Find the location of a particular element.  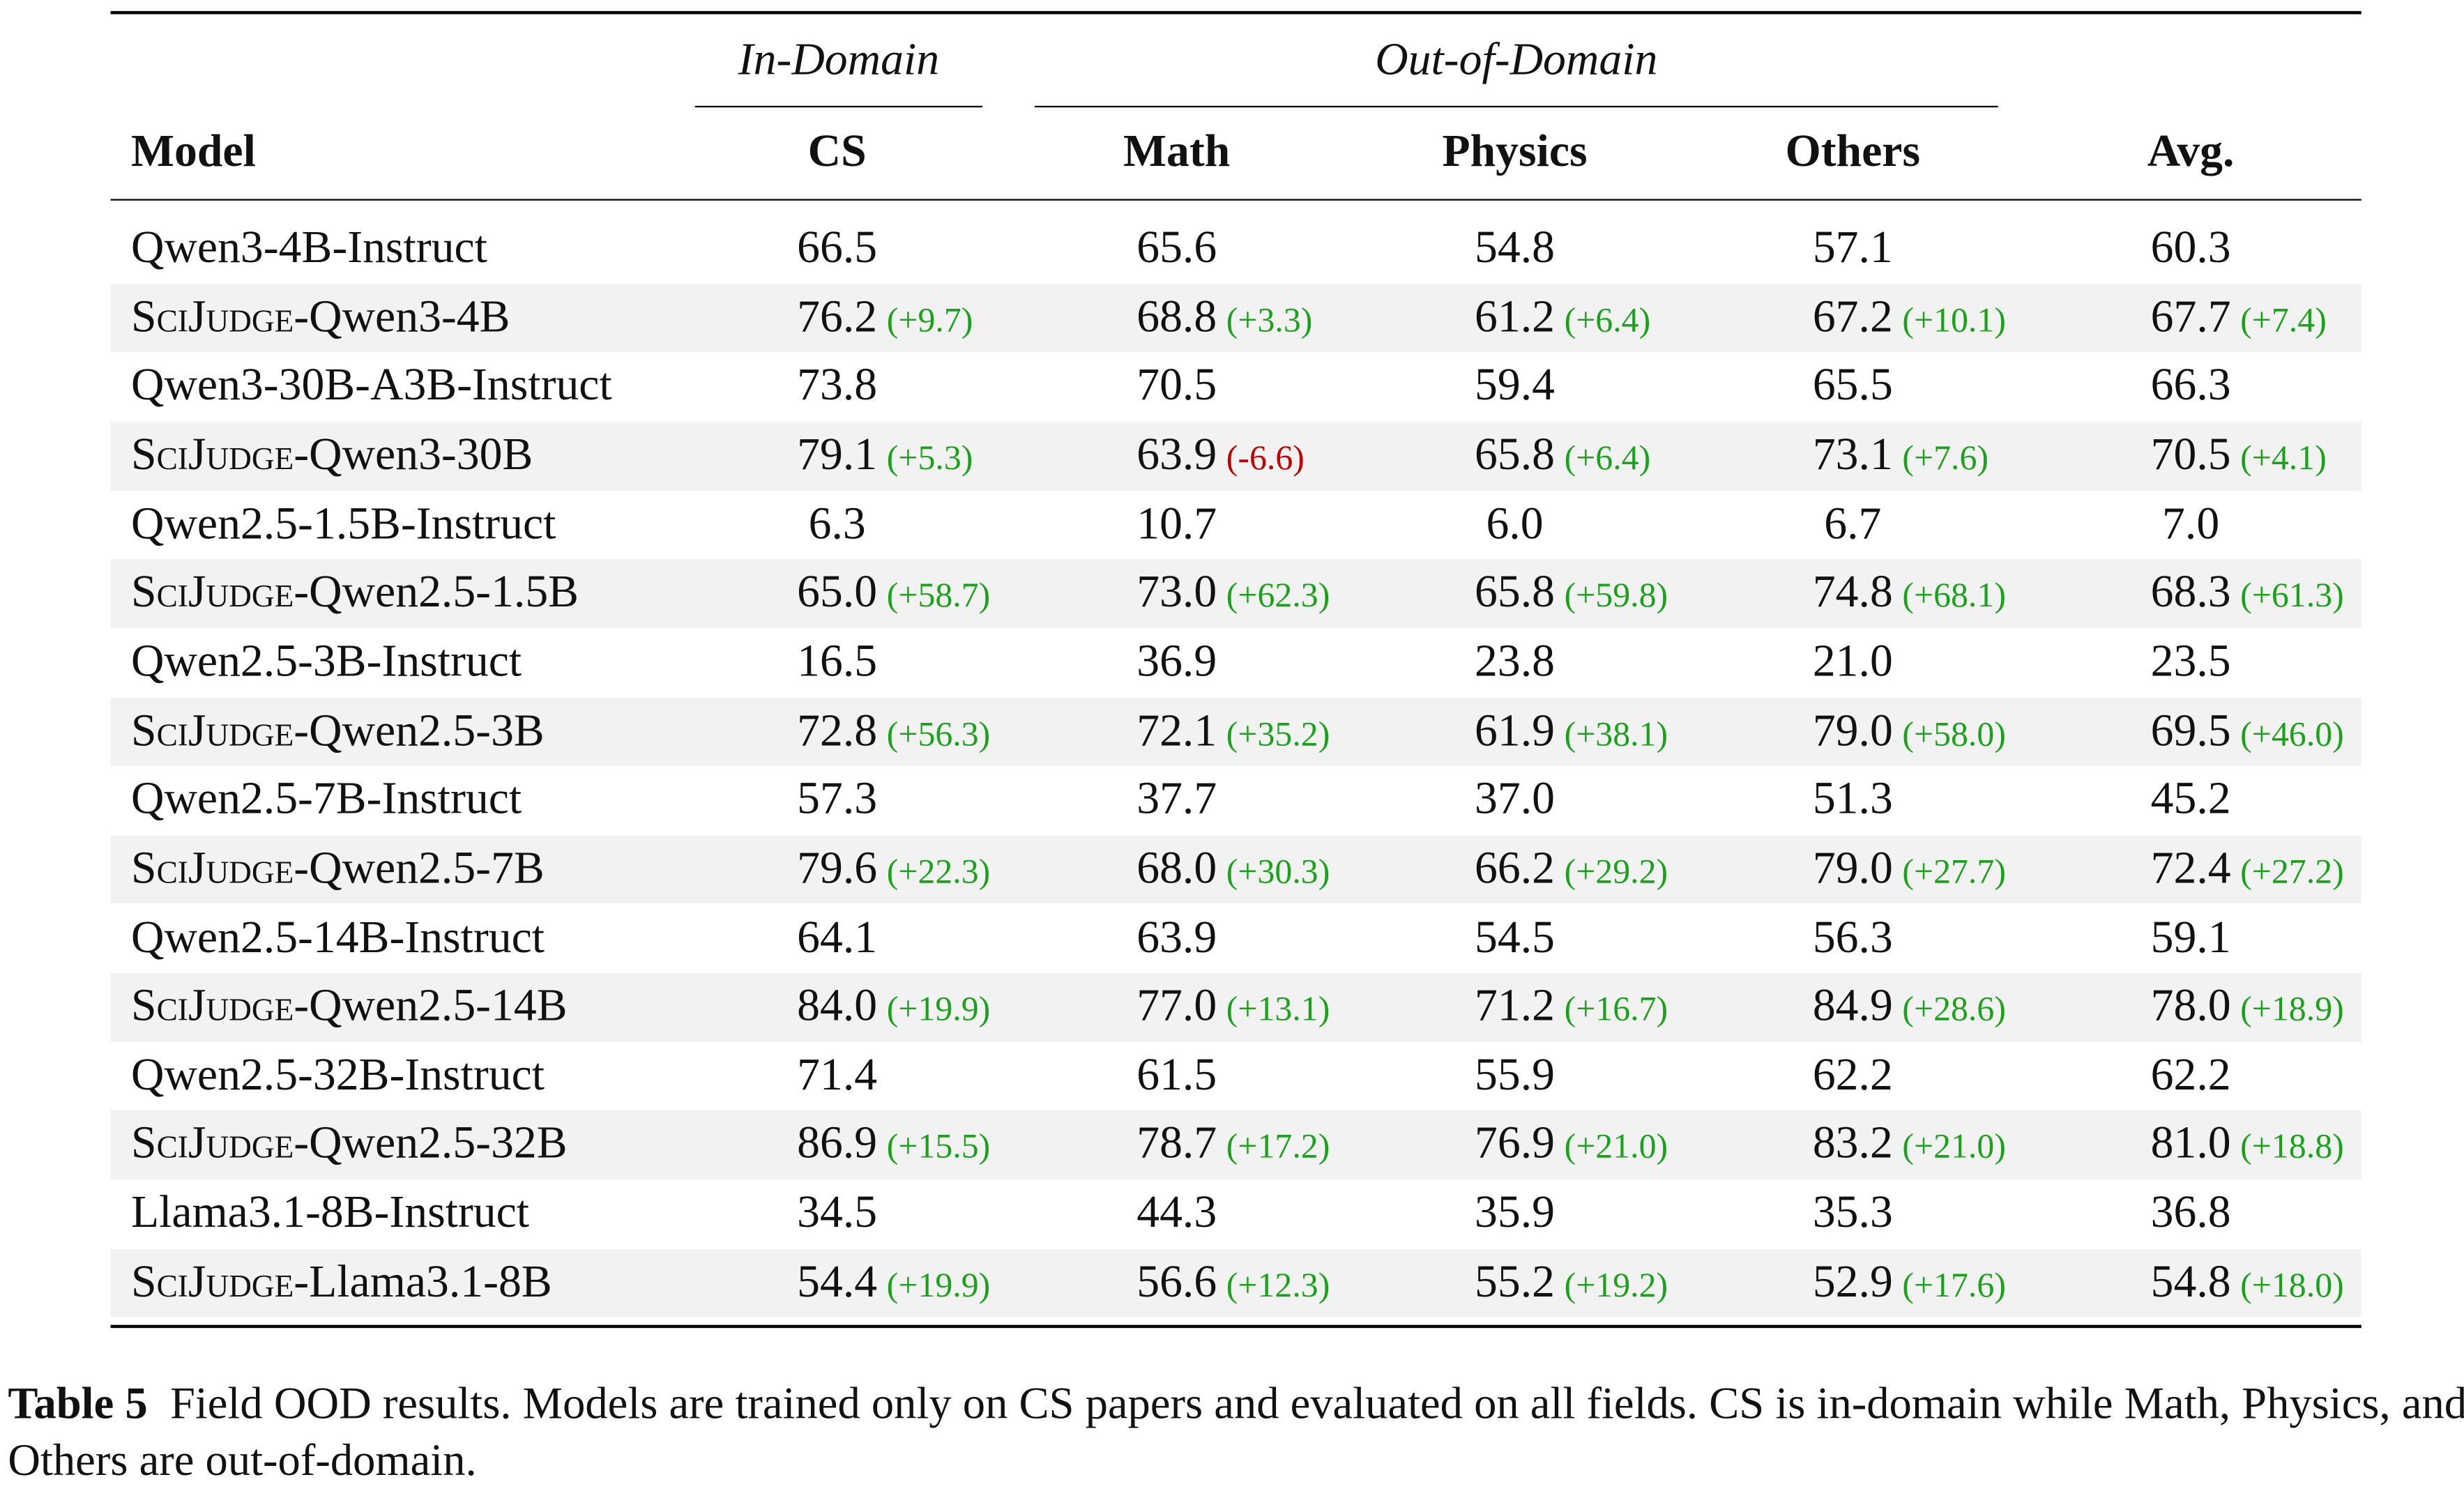

score-value: 71.2 is located at coordinates (1515, 1006).